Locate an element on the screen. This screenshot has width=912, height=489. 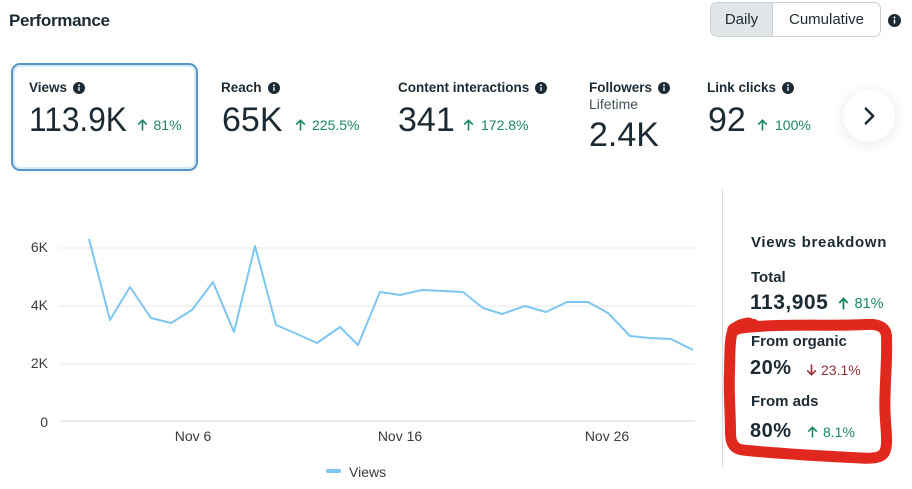
svg-text: 2K is located at coordinates (40, 363).